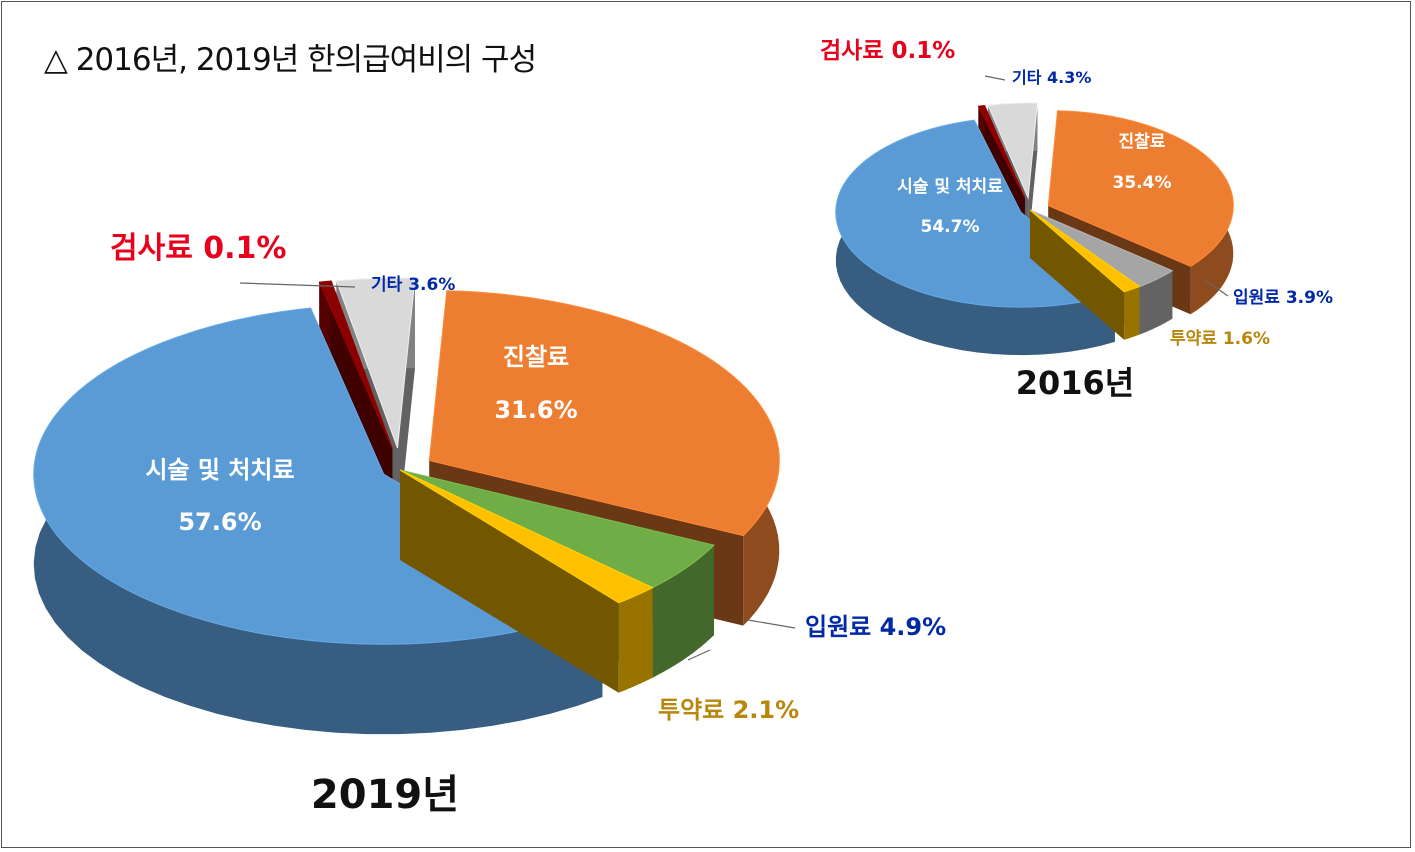  What do you see at coordinates (219, 522) in the screenshot?
I see `slice-value-treatment: 57.6%` at bounding box center [219, 522].